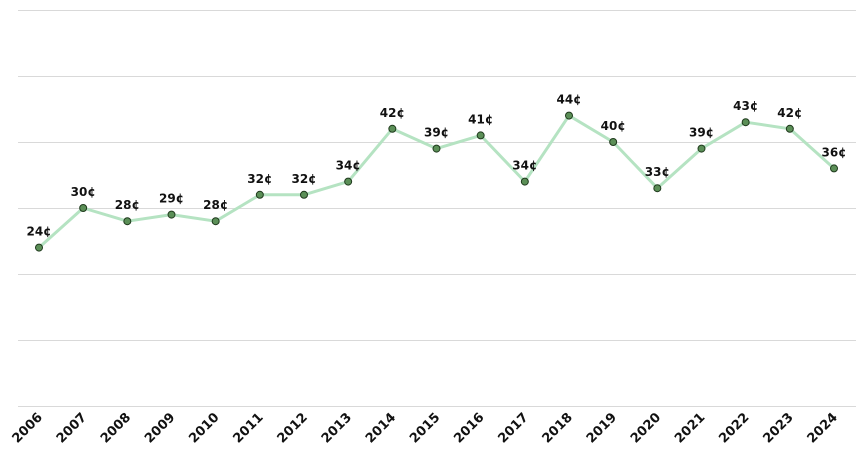  Describe the element at coordinates (823, 428) in the screenshot. I see `x-tick-label: 2024` at that location.